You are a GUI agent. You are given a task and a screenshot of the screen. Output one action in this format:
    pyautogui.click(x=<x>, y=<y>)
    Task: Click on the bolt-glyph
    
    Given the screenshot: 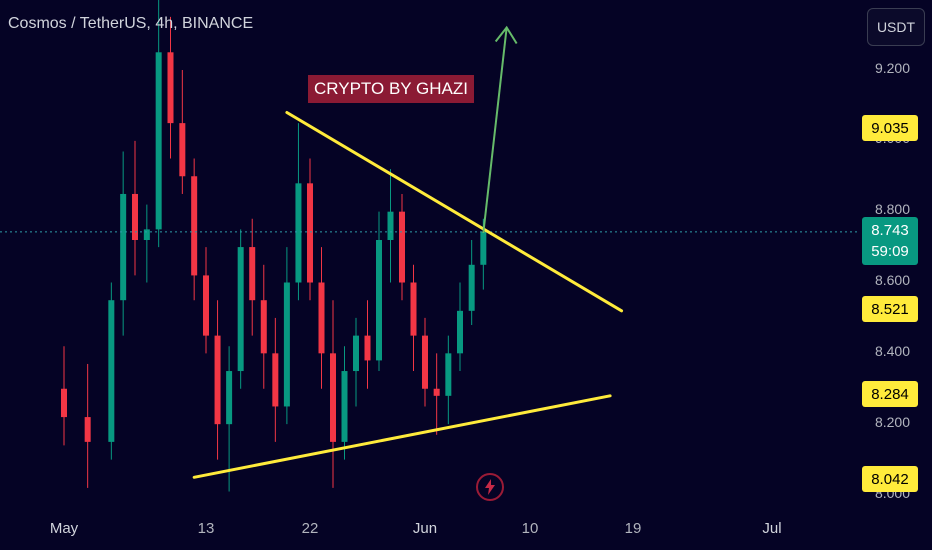 What is the action you would take?
    pyautogui.click(x=490, y=487)
    